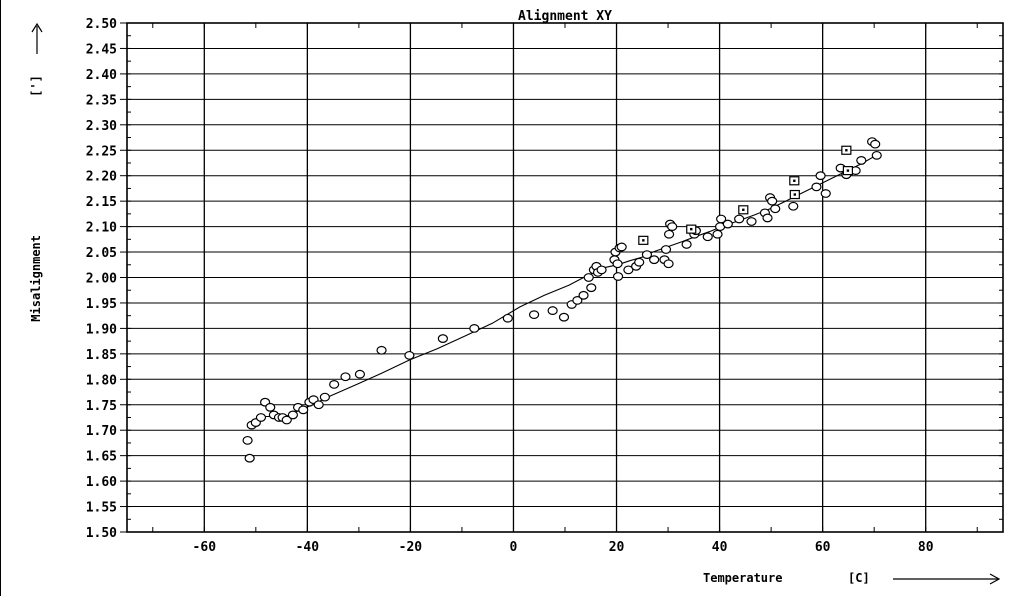 The height and width of the screenshot is (596, 1010). Describe the element at coordinates (101, 75) in the screenshot. I see `y-tick-label: 2.40` at that location.